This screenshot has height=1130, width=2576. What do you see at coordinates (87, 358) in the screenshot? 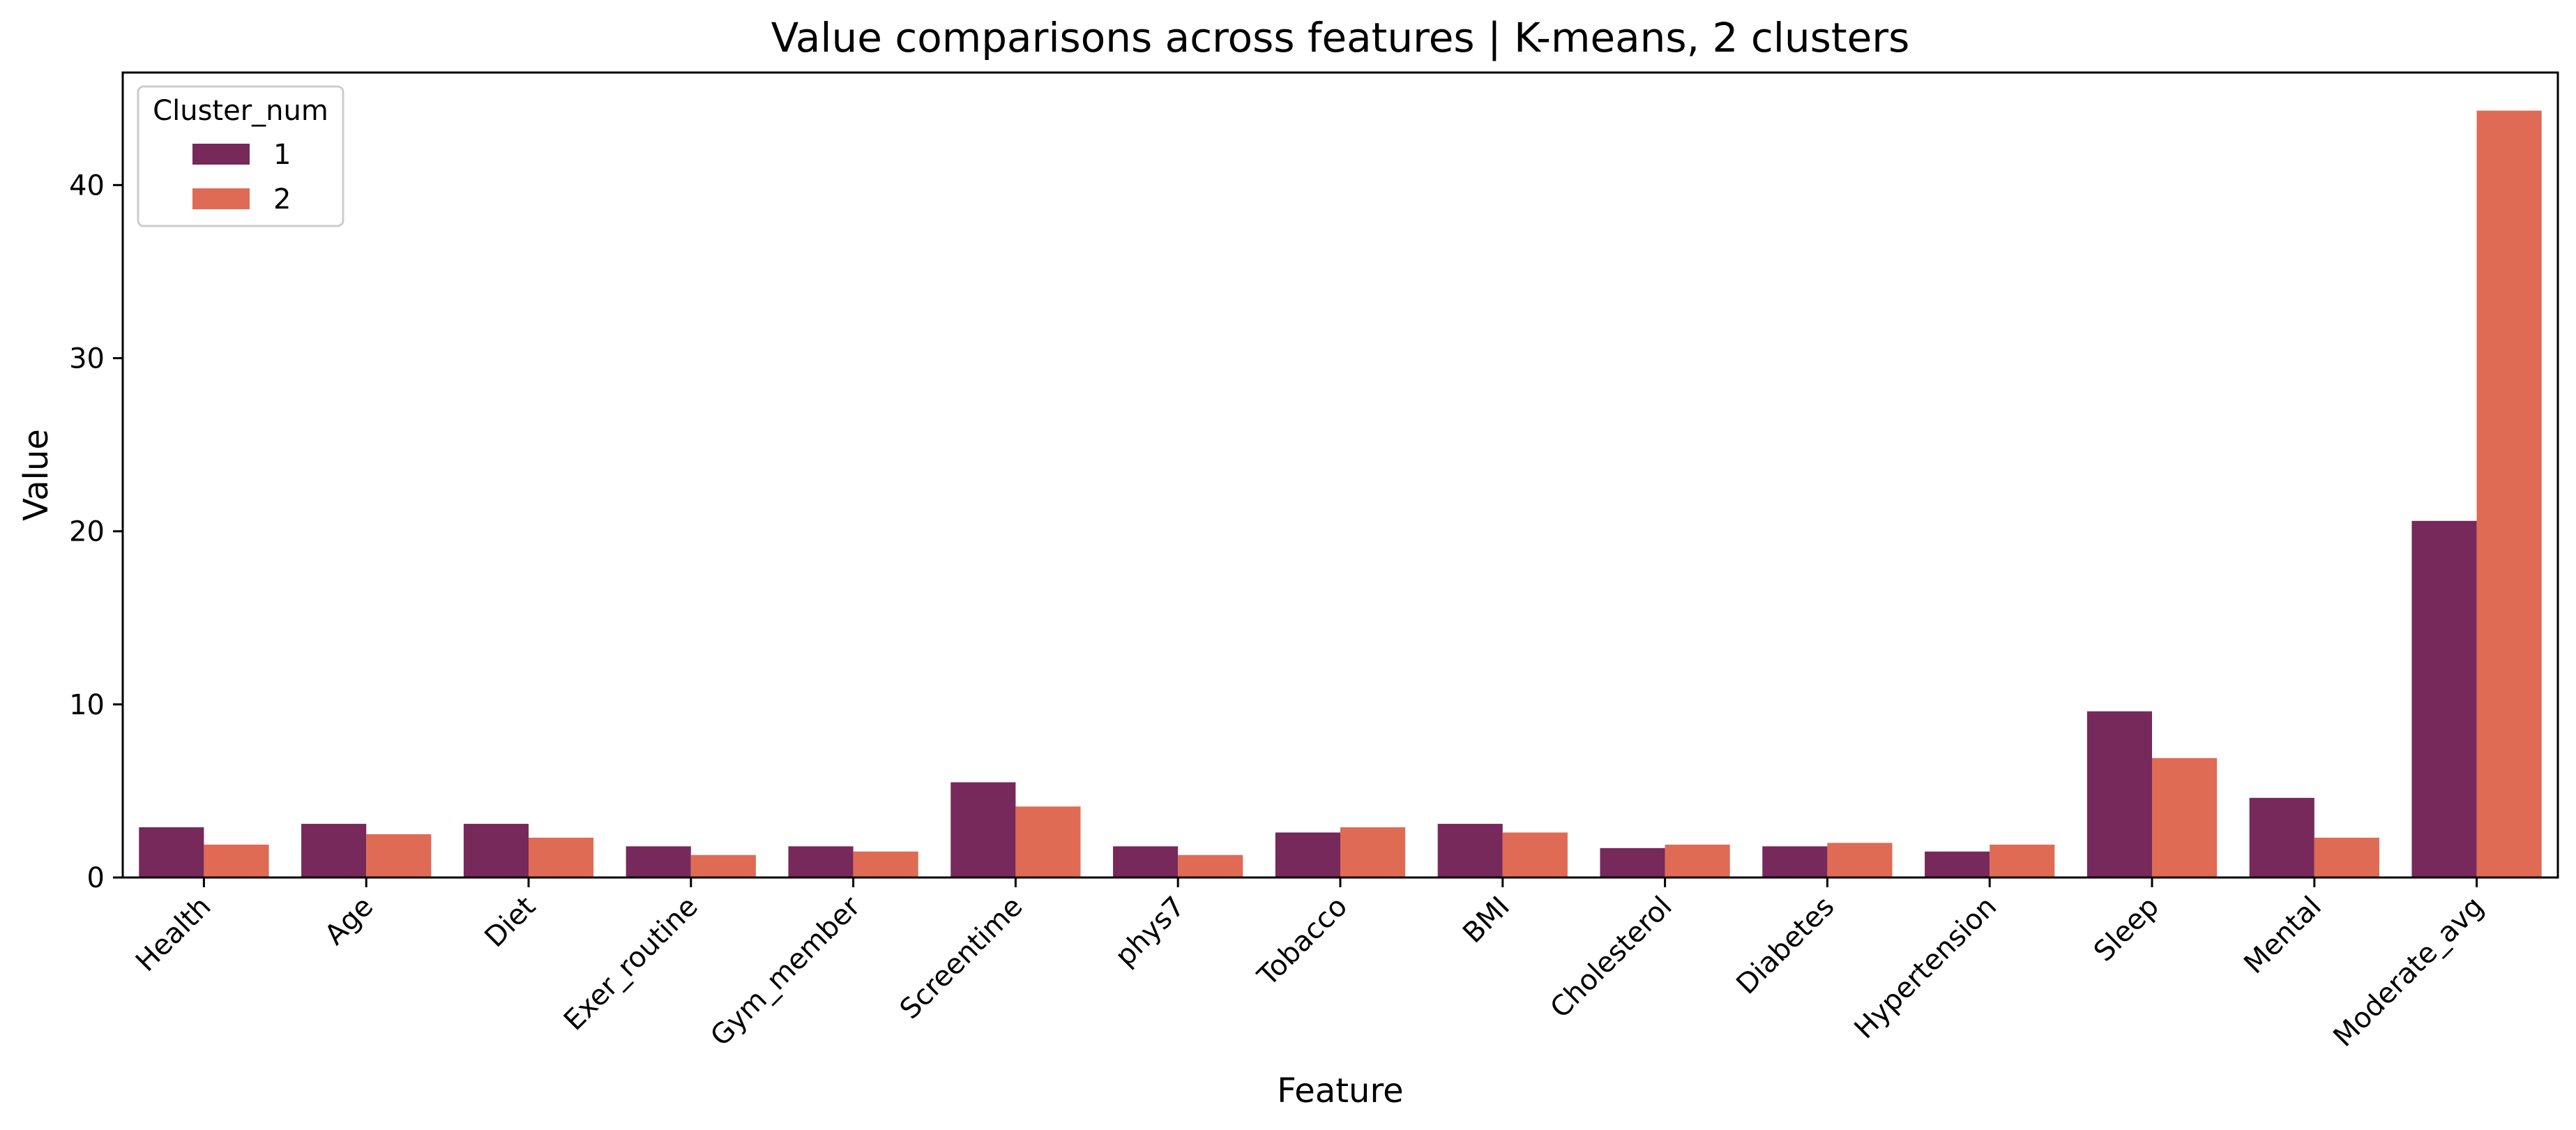
I see `y-tick-label: 30` at bounding box center [87, 358].